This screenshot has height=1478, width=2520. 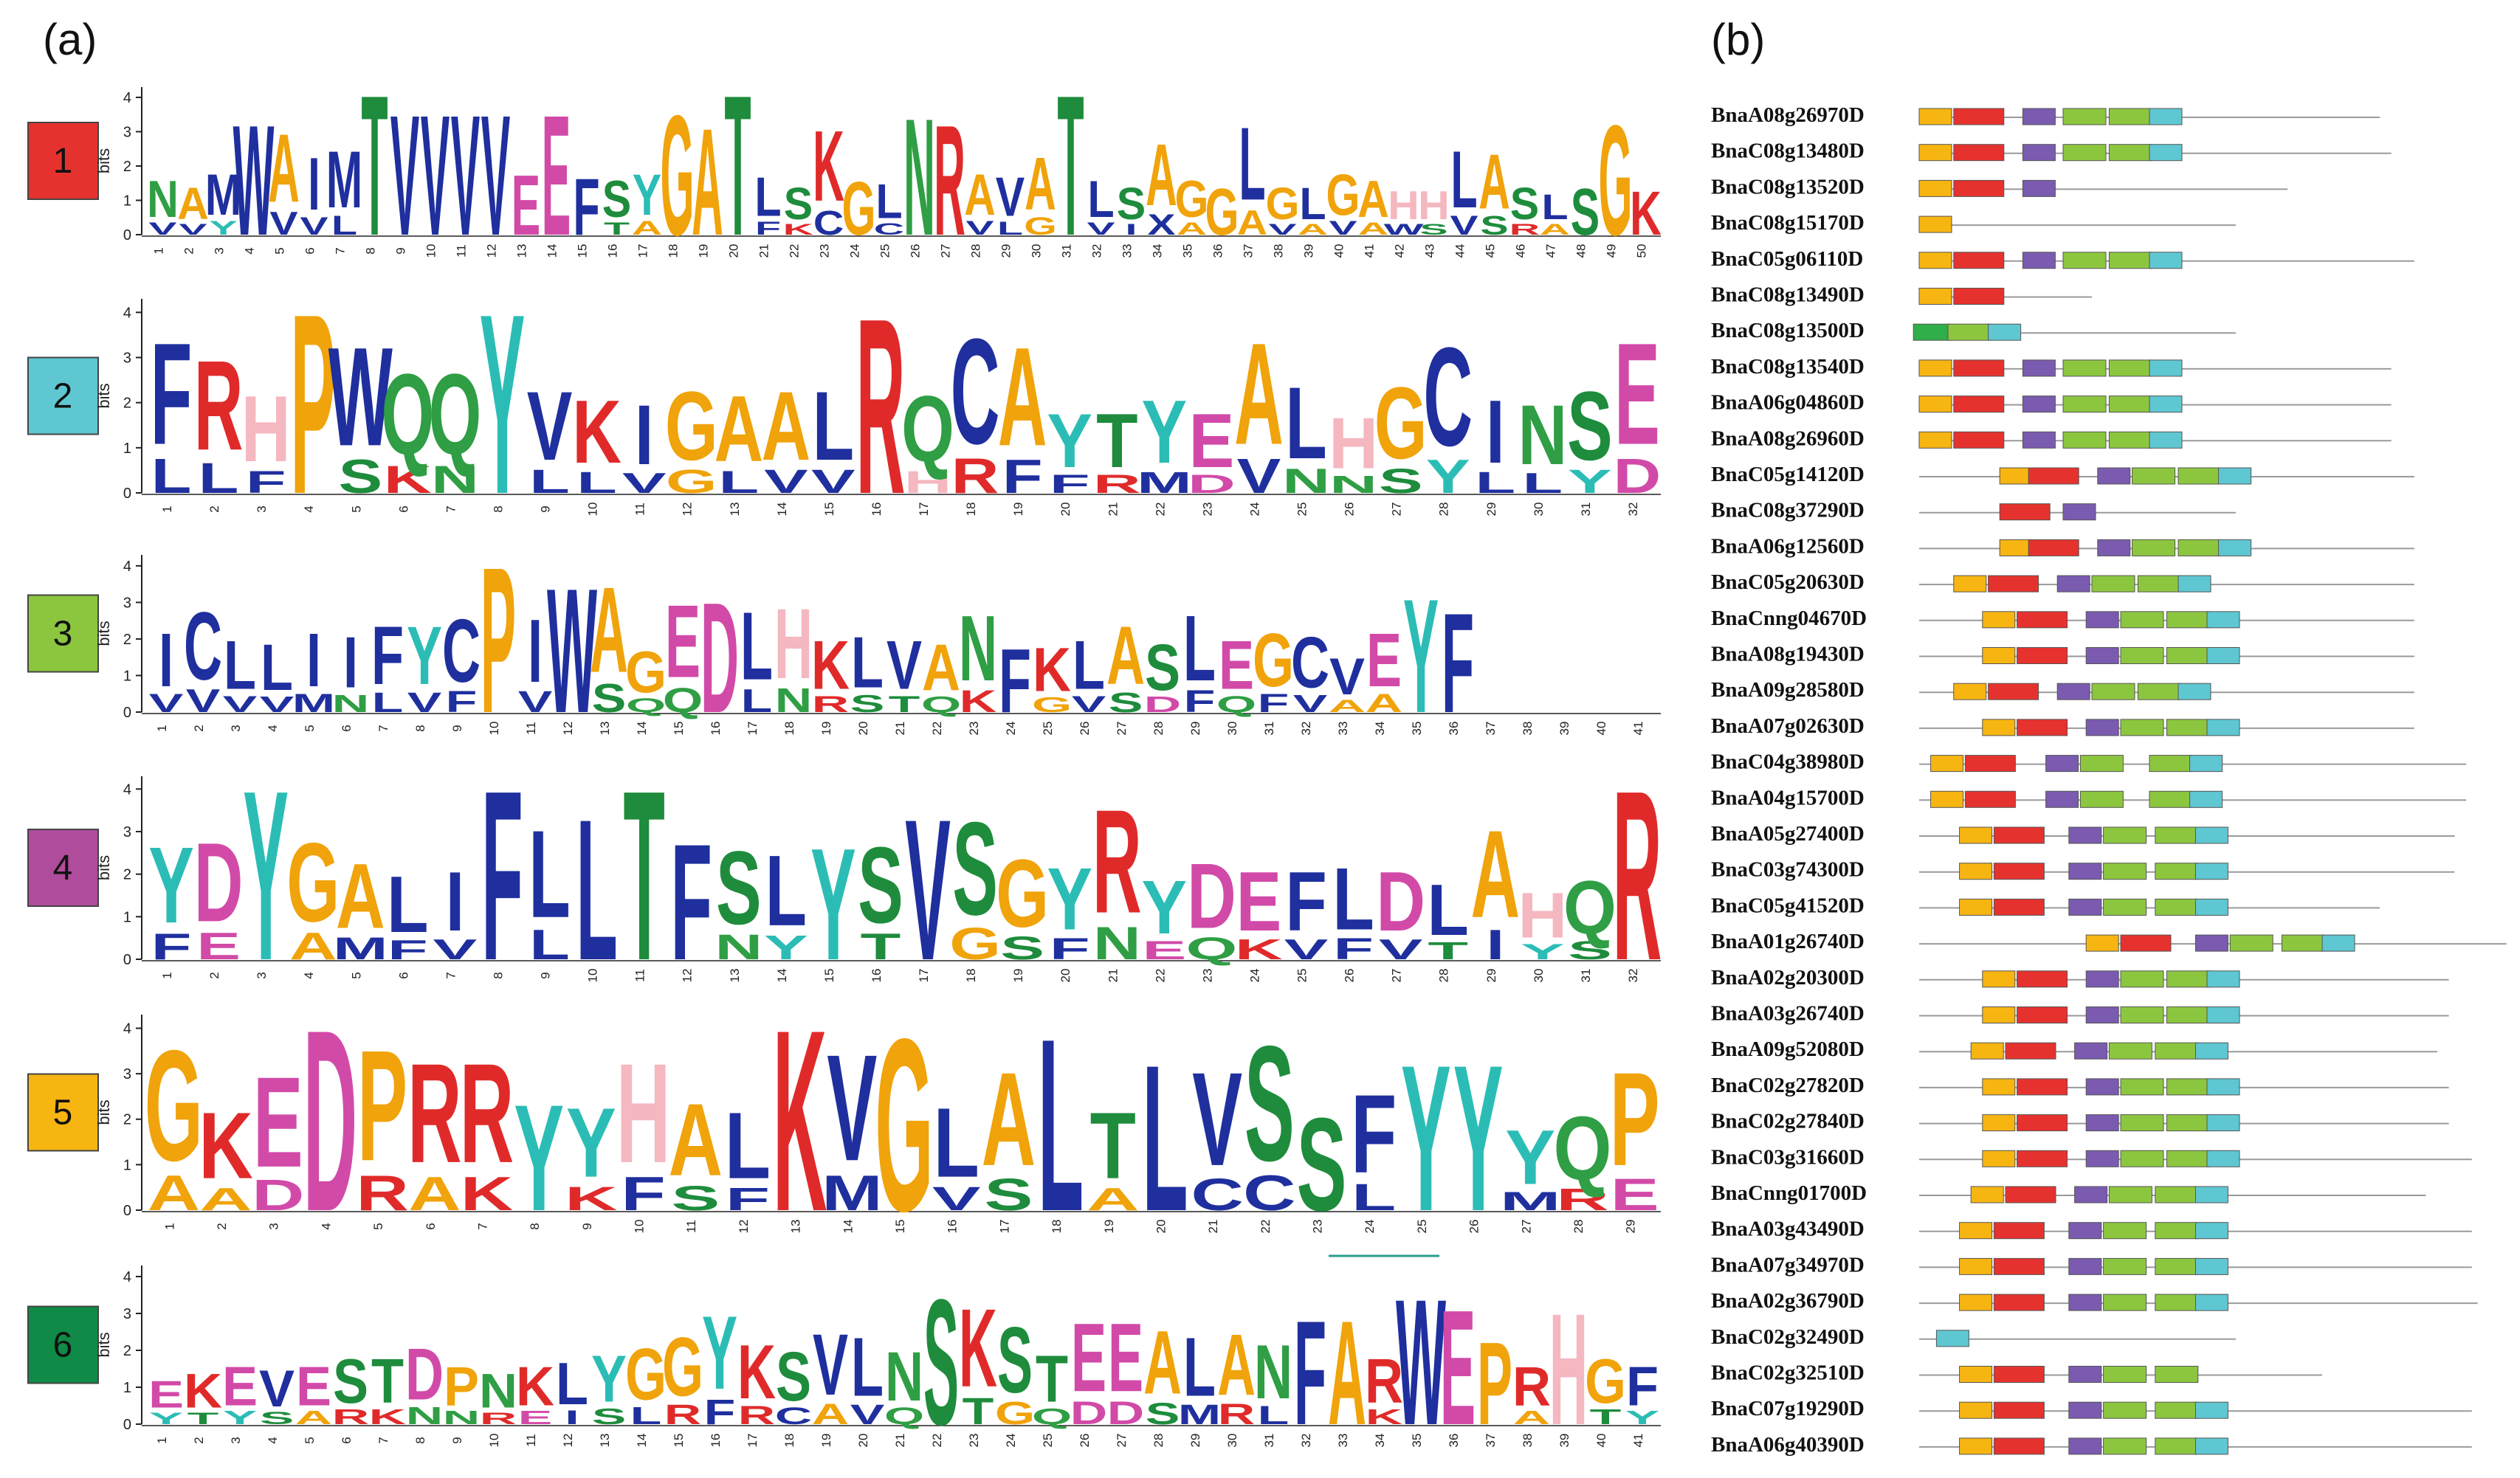 What do you see at coordinates (1788, 690) in the screenshot?
I see `gene-name: BnaA09g28580D` at bounding box center [1788, 690].